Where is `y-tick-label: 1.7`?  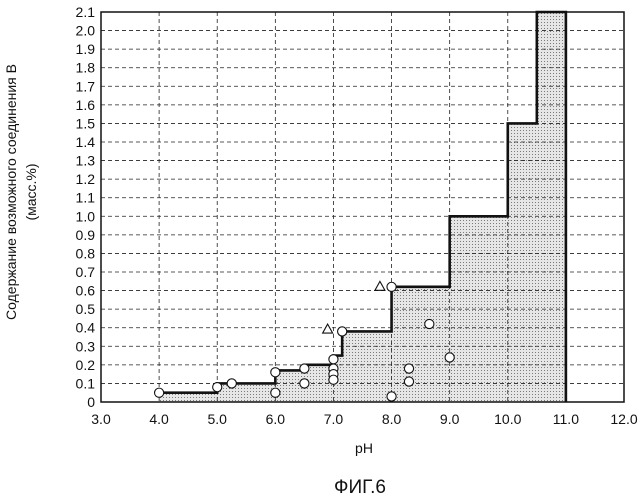 y-tick-label: 1.7 is located at coordinates (86, 86).